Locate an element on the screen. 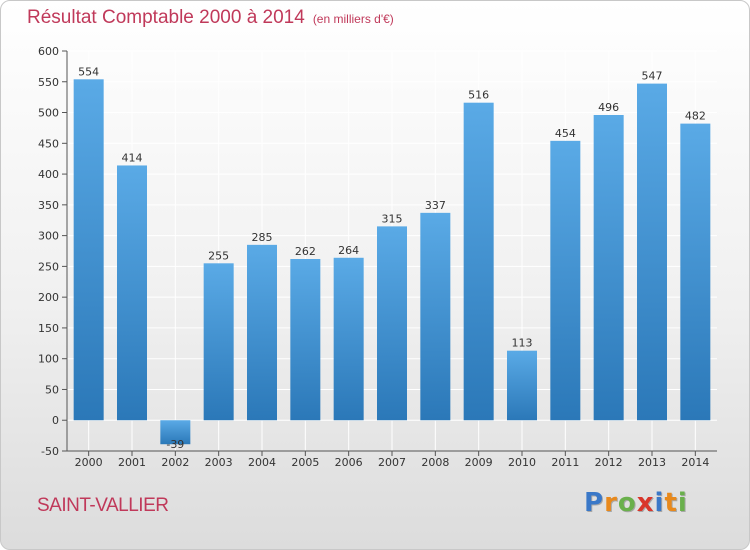 Image resolution: width=750 pixels, height=550 pixels. x-tick-label: 2002 is located at coordinates (175, 462).